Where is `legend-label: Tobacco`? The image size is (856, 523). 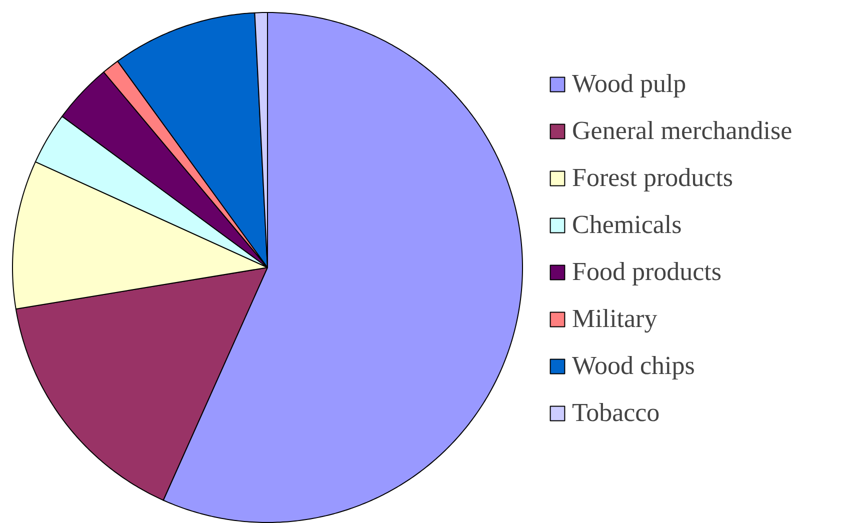 legend-label: Tobacco is located at coordinates (616, 413).